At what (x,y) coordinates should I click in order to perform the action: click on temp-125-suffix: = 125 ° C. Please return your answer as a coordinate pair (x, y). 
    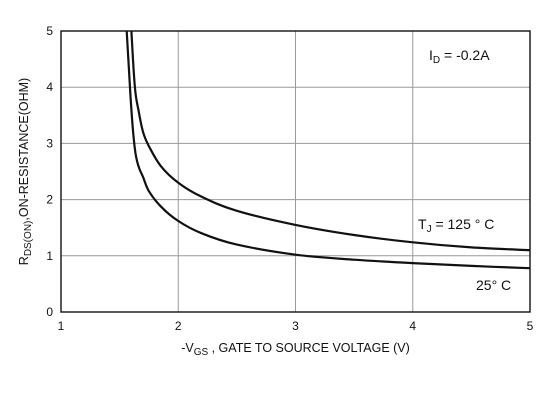
    Looking at the image, I should click on (463, 224).